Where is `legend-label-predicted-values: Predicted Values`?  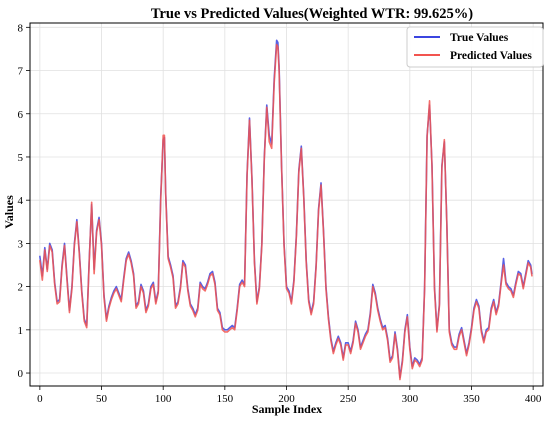 legend-label-predicted-values: Predicted Values is located at coordinates (491, 56).